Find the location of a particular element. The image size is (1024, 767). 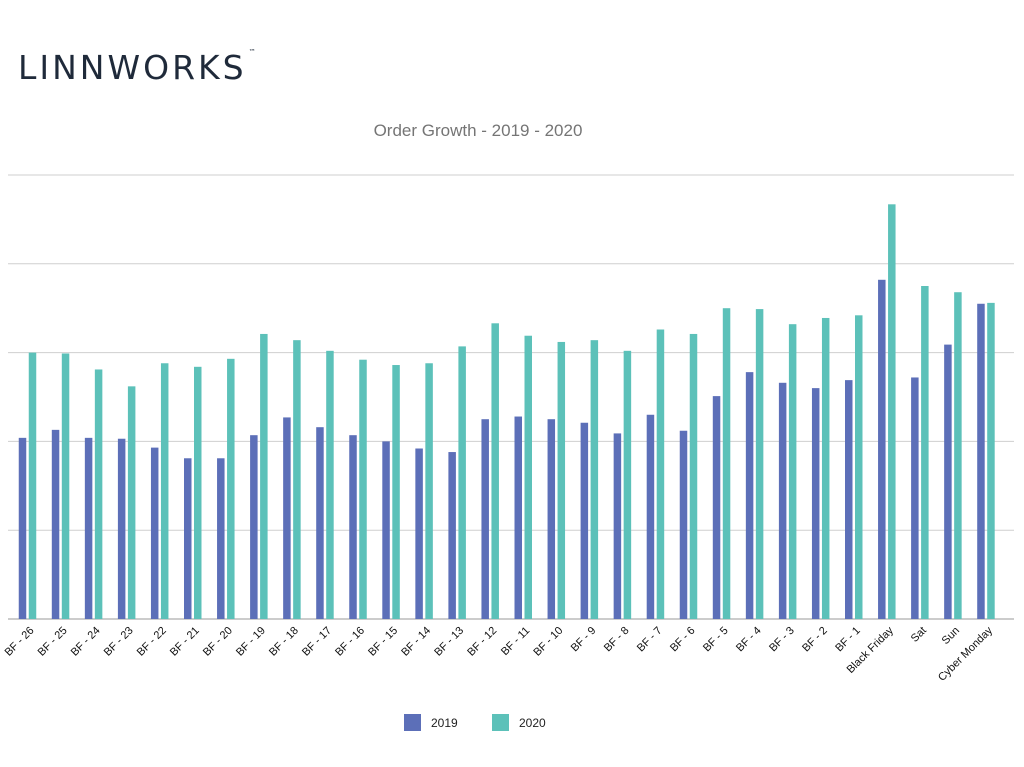

x-tick-label: Sun is located at coordinates (951, 636).